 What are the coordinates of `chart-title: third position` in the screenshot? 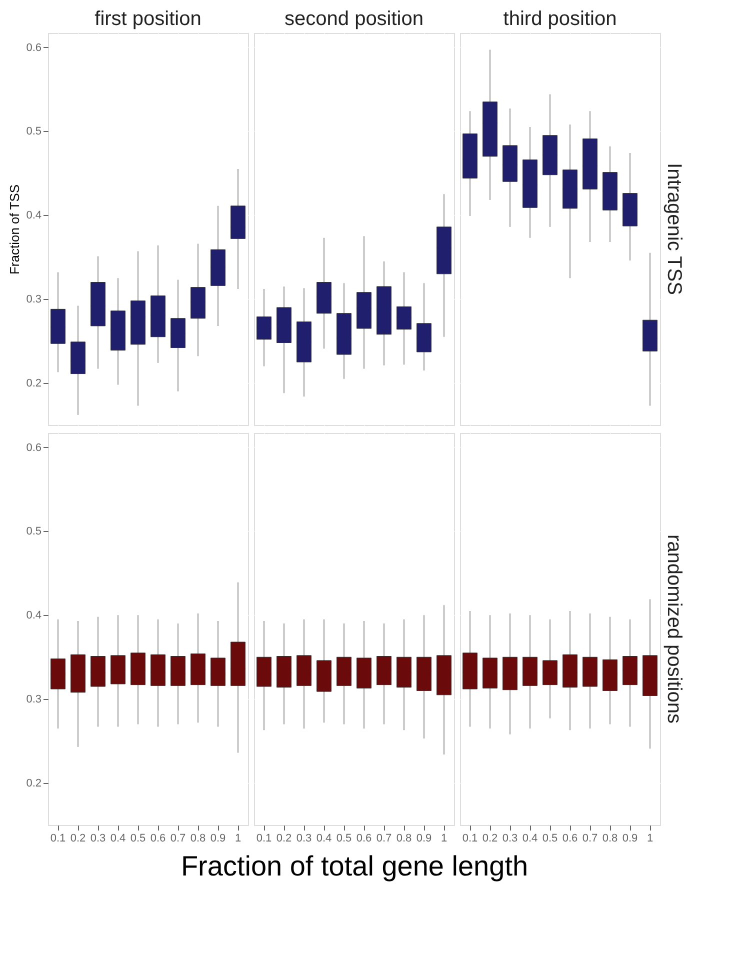 It's located at (560, 19).